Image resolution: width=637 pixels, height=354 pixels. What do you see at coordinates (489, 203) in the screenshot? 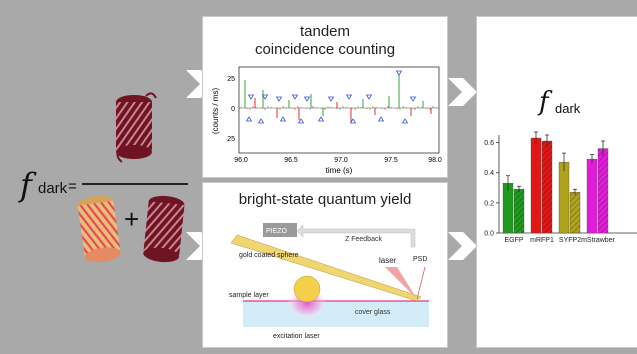
I see `y-tick-label: 0.2` at bounding box center [489, 203].